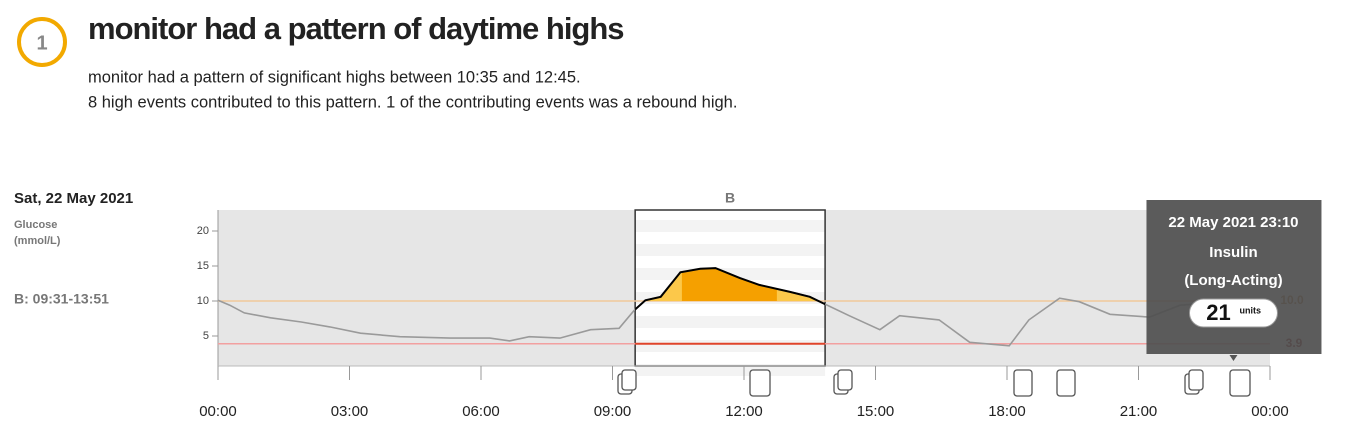  What do you see at coordinates (1250, 310) in the screenshot?
I see `tooltip-unit: units` at bounding box center [1250, 310].